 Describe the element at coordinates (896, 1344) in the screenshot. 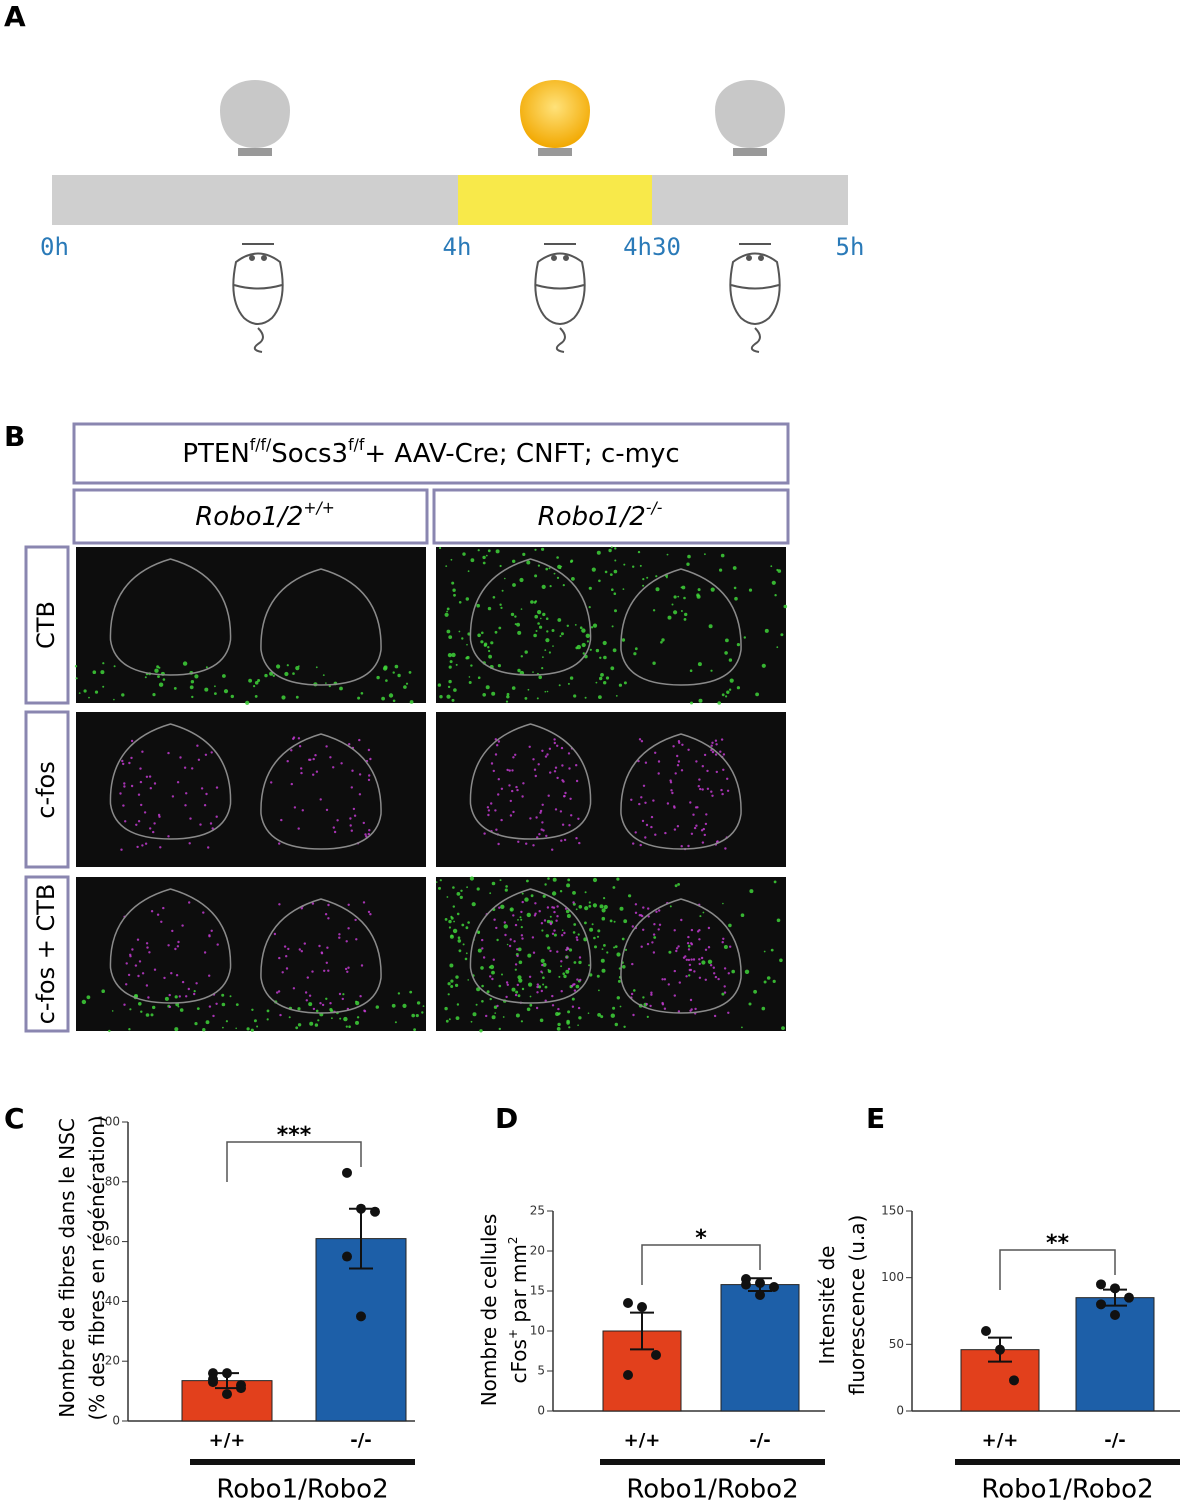

I see `y-tick-label: 50` at that location.